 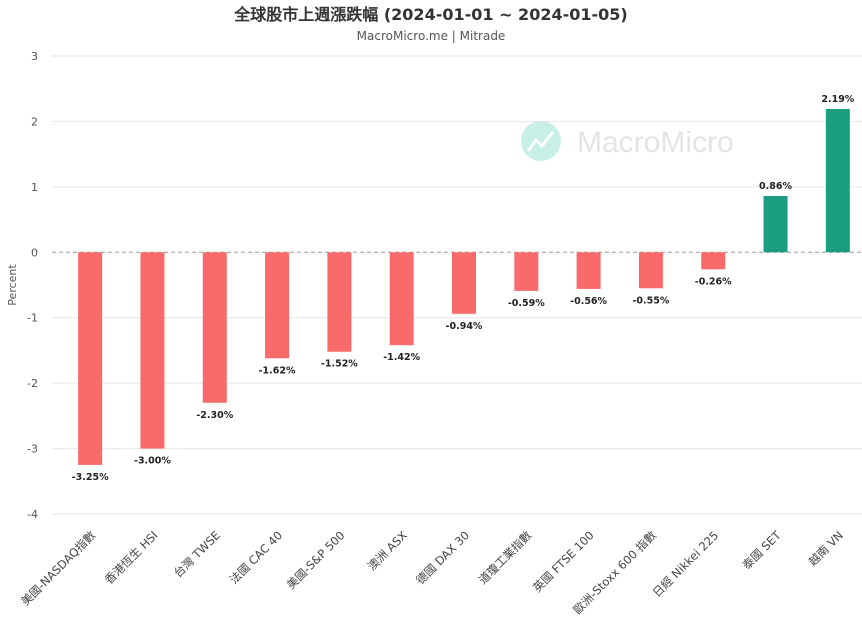 What do you see at coordinates (387, 550) in the screenshot?
I see `x-tick-label: 澳洲 ASX` at bounding box center [387, 550].